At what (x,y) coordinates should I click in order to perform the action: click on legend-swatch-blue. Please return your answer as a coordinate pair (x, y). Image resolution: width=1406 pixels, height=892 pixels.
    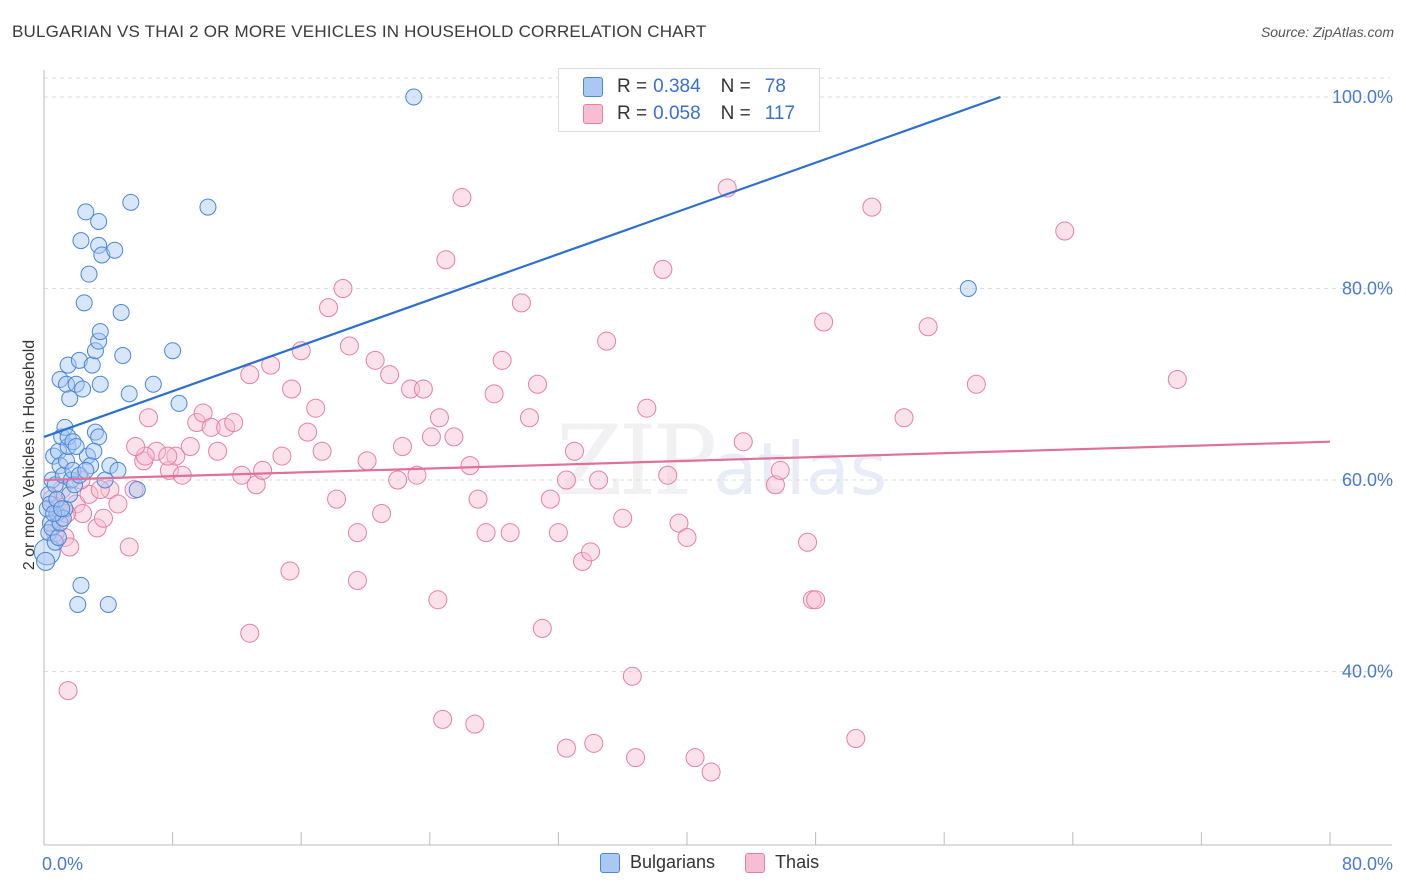
    Looking at the image, I should click on (610, 862).